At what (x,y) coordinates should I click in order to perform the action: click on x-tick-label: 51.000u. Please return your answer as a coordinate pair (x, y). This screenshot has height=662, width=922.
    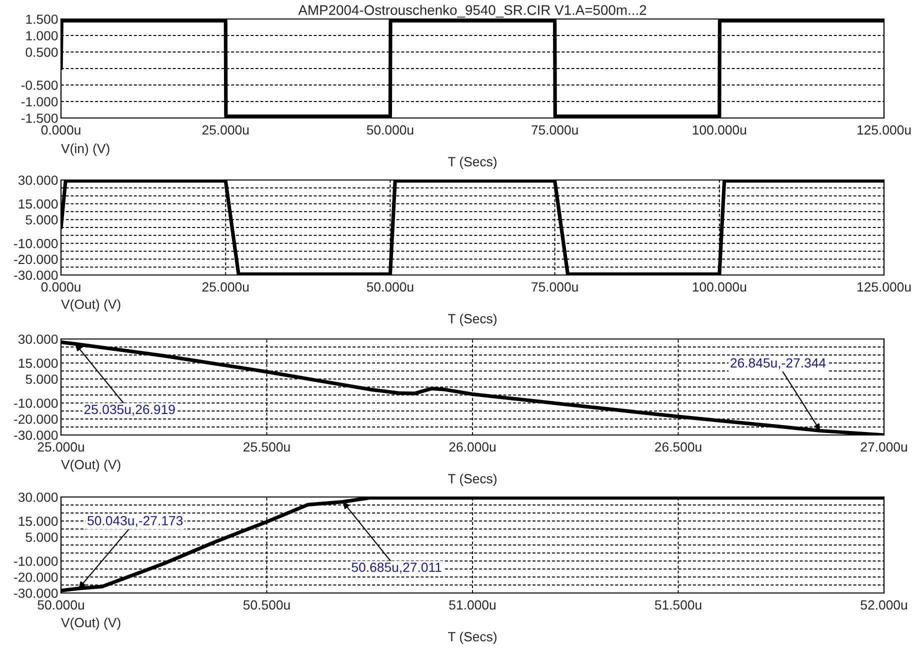
    Looking at the image, I should click on (472, 605).